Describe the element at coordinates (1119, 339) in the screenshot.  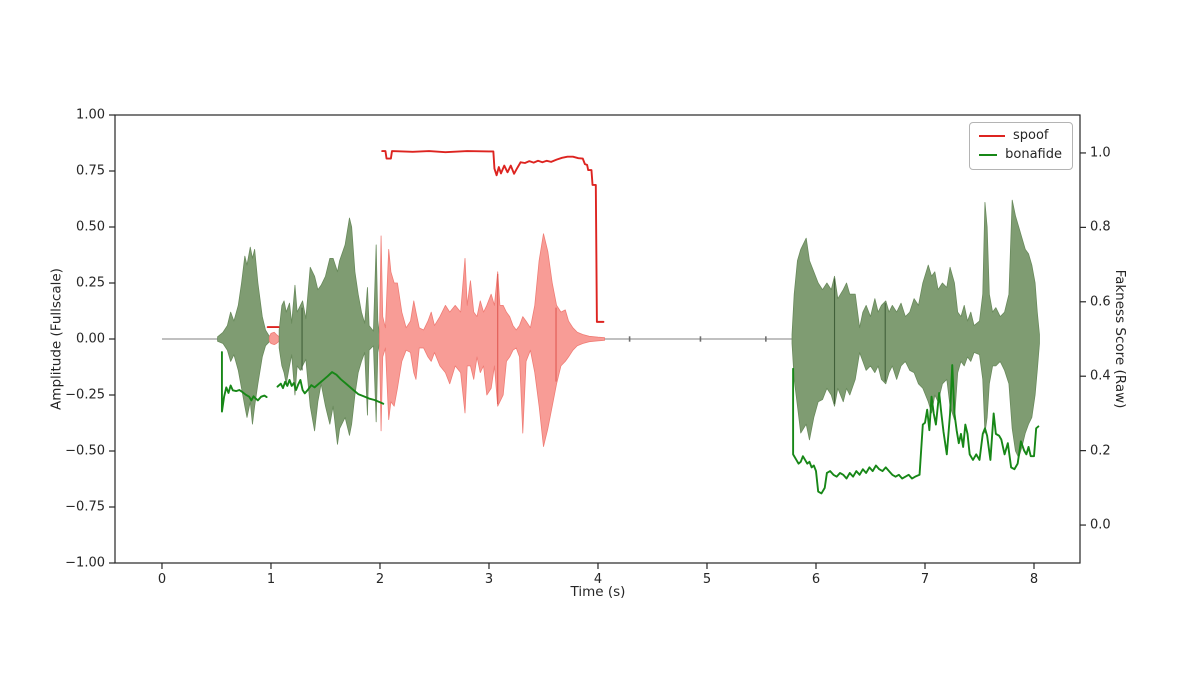
I see `right-axis-title: Fakness Score (Raw)` at that location.